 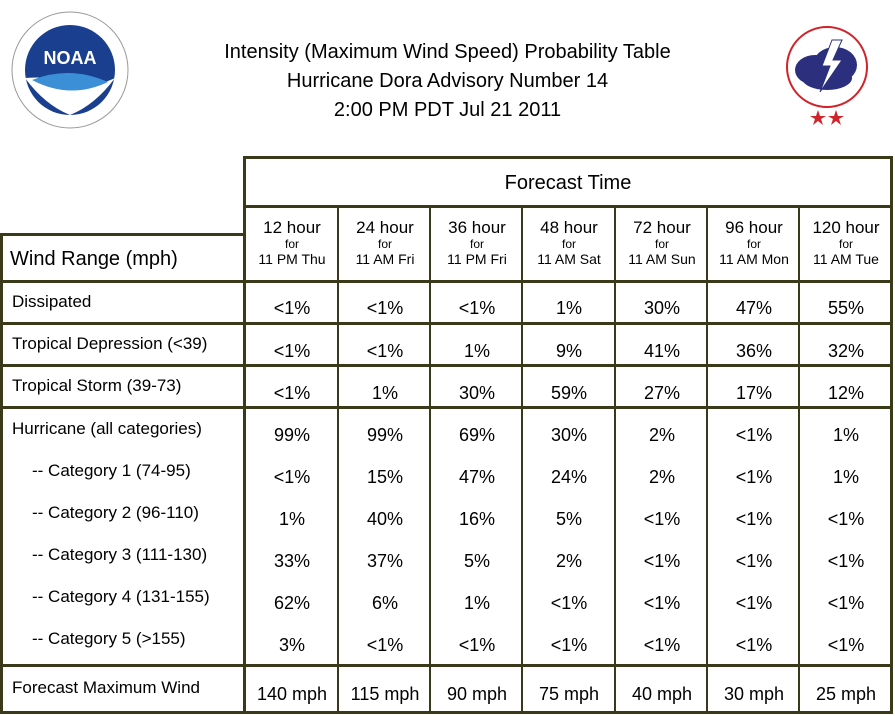 What do you see at coordinates (569, 477) in the screenshot?
I see `probability-cell: 24%` at bounding box center [569, 477].